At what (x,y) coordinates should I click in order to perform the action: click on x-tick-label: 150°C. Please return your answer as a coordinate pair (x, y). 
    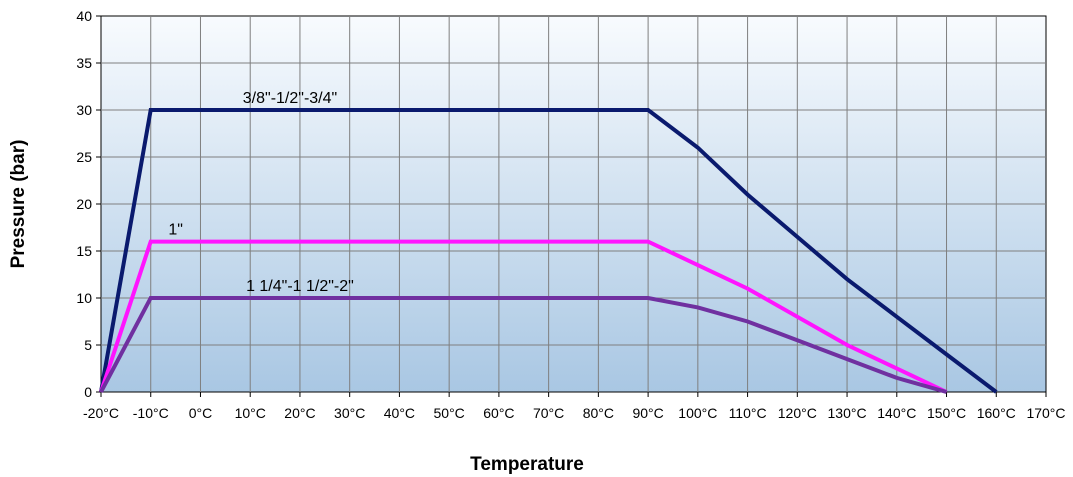
    Looking at the image, I should click on (946, 413).